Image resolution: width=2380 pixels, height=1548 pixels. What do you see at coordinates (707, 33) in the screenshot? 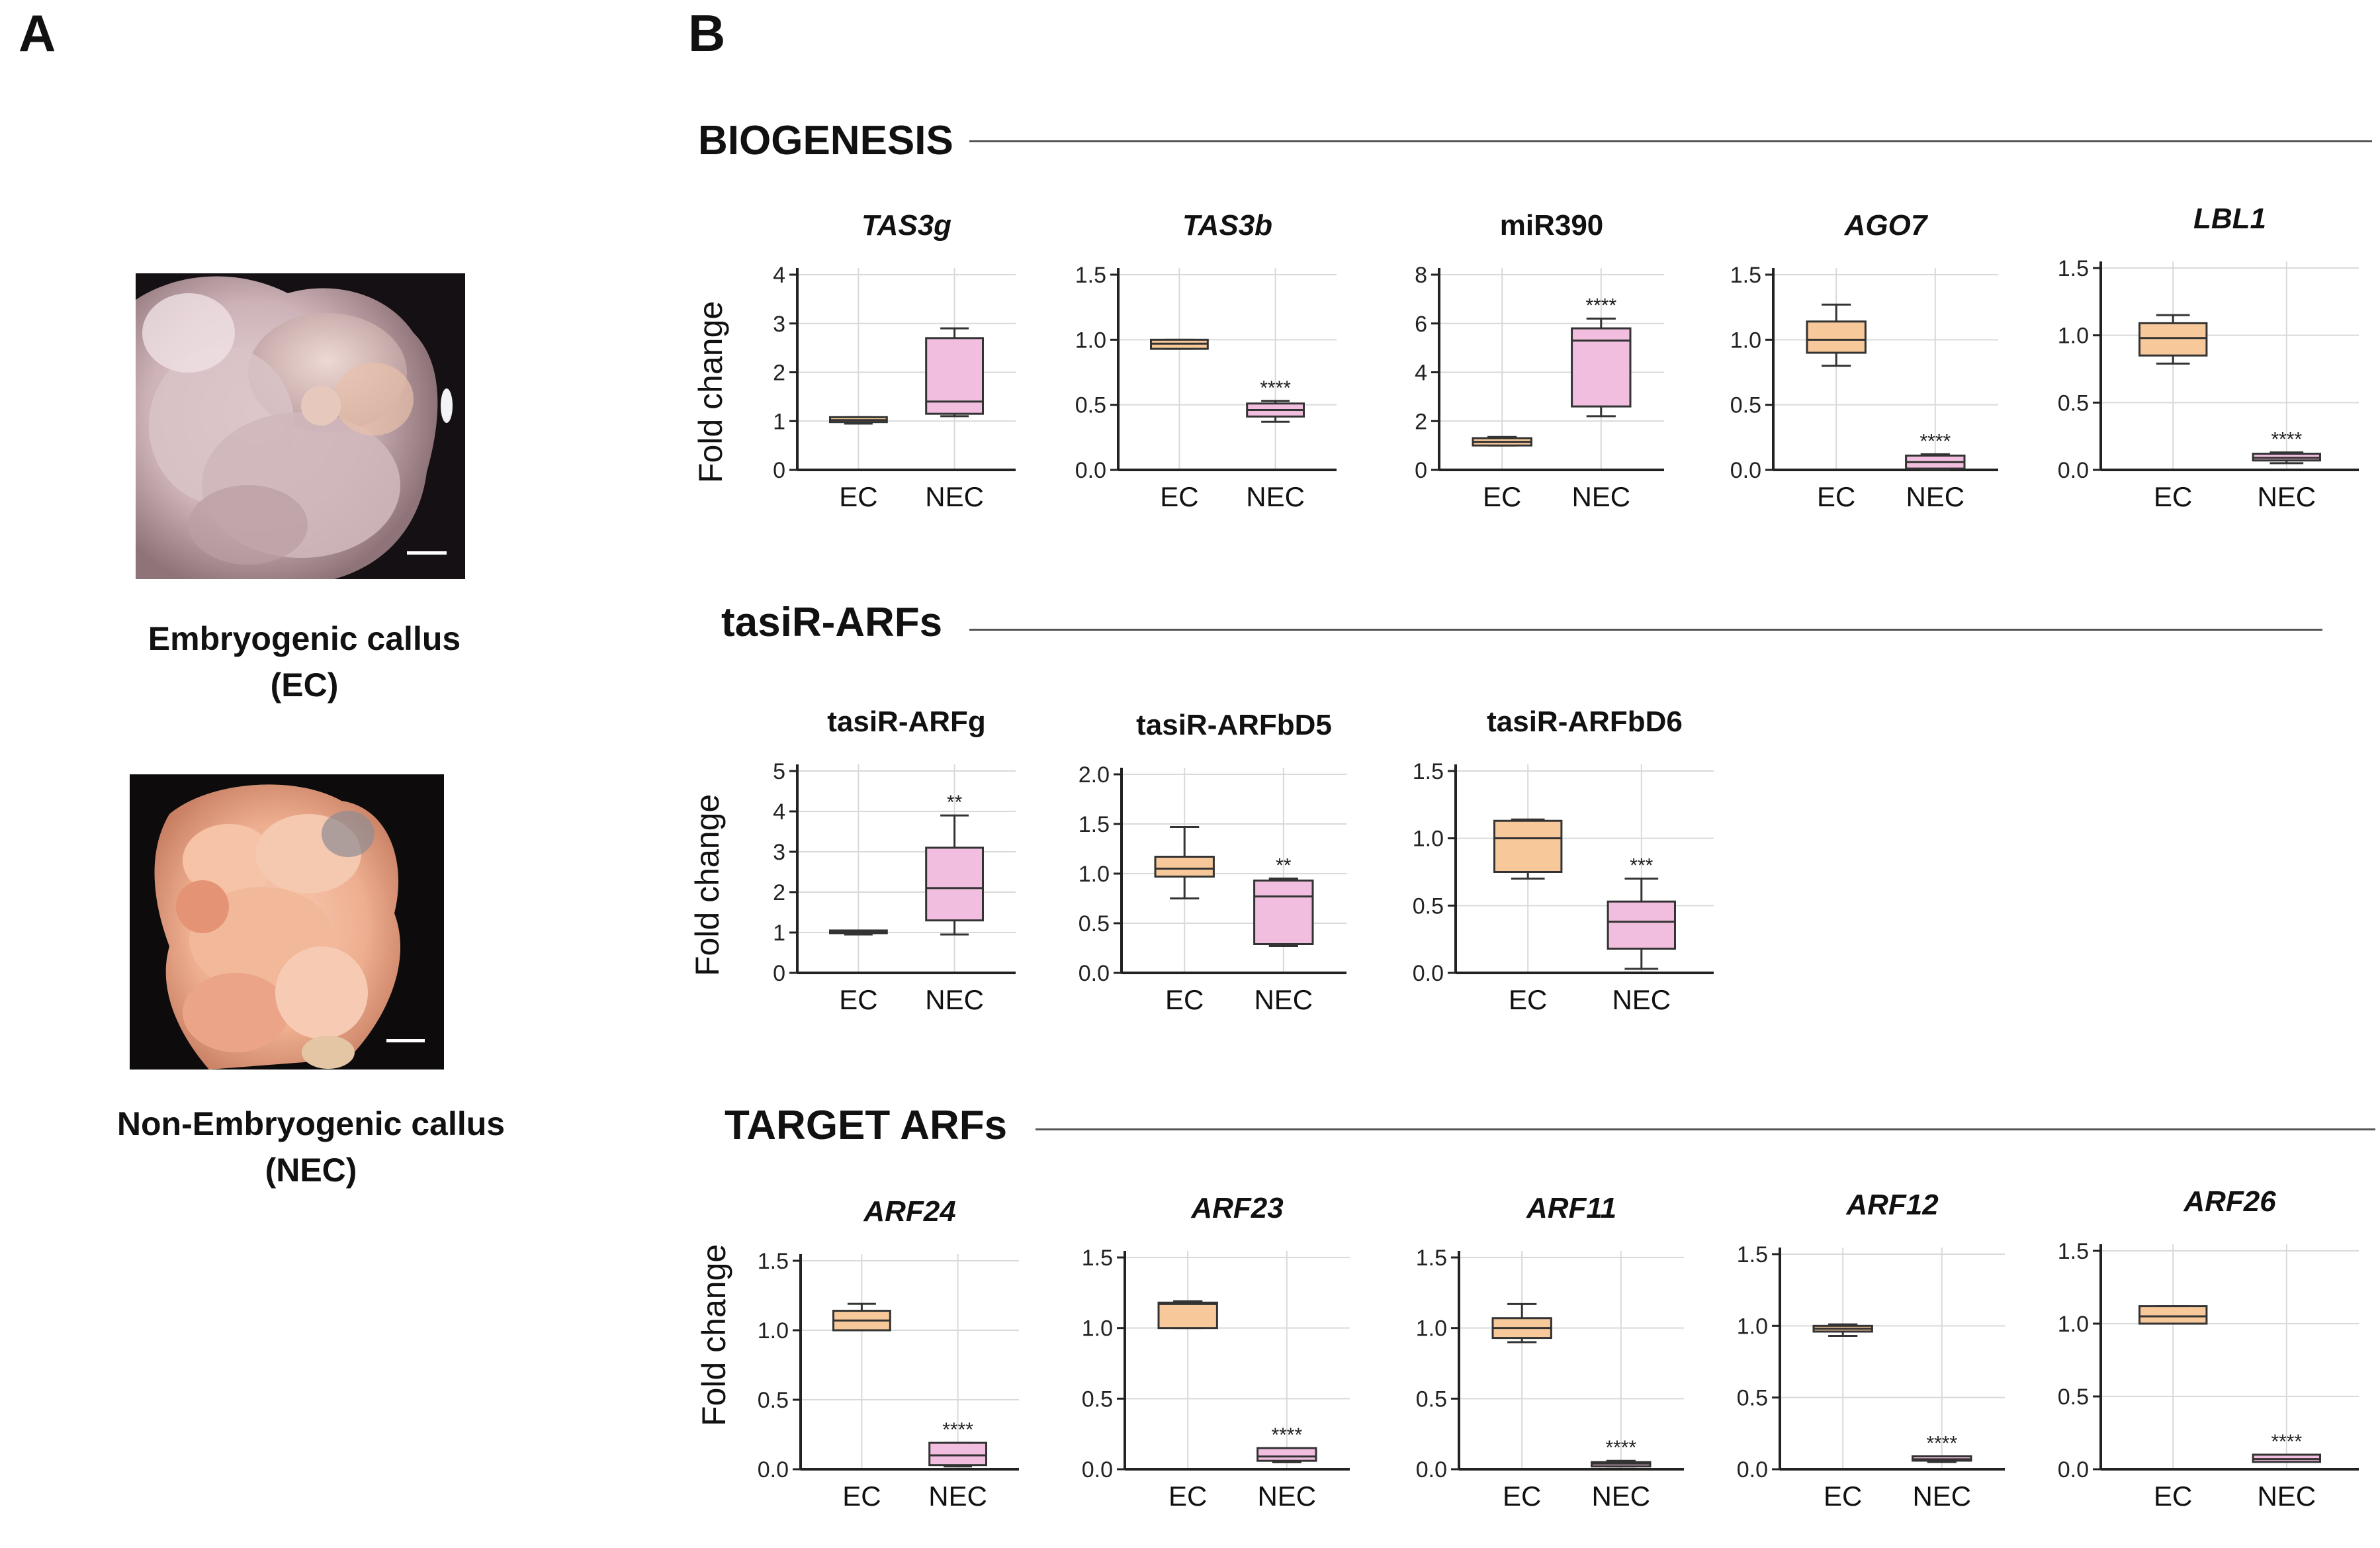
I see `panel-b-letter: B` at bounding box center [707, 33].